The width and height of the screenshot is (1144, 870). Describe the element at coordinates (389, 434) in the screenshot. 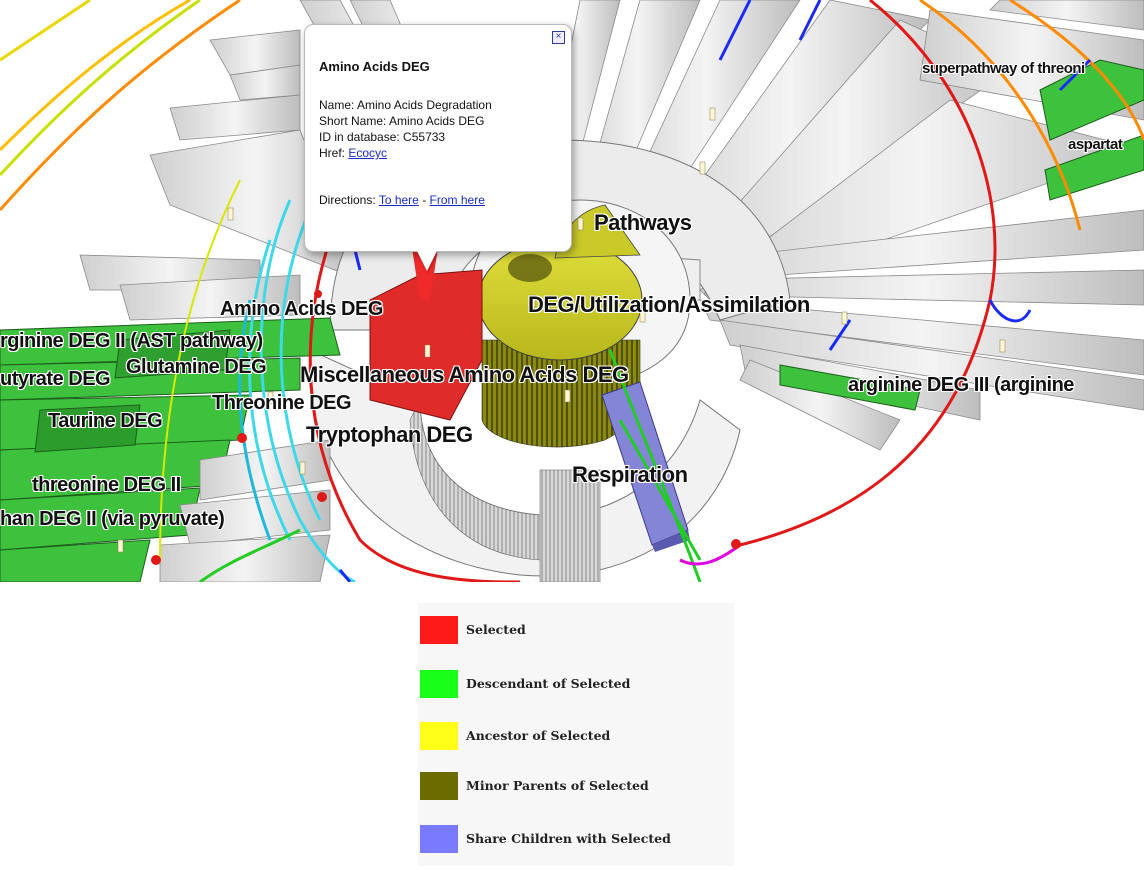

I see `label-tryptophan-deg: Tryptophan DEG` at that location.